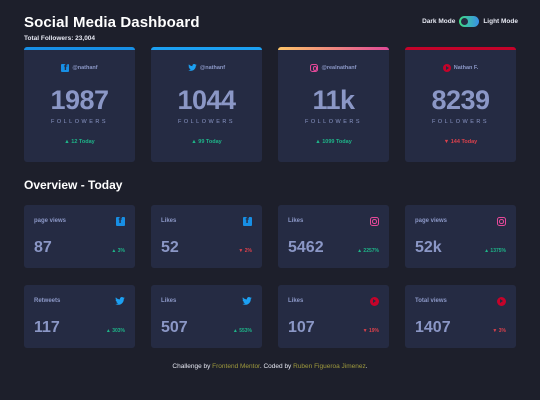 This screenshot has height=400, width=540. What do you see at coordinates (236, 366) in the screenshot?
I see `frontend-mentor-link: Frontend Mentor` at bounding box center [236, 366].